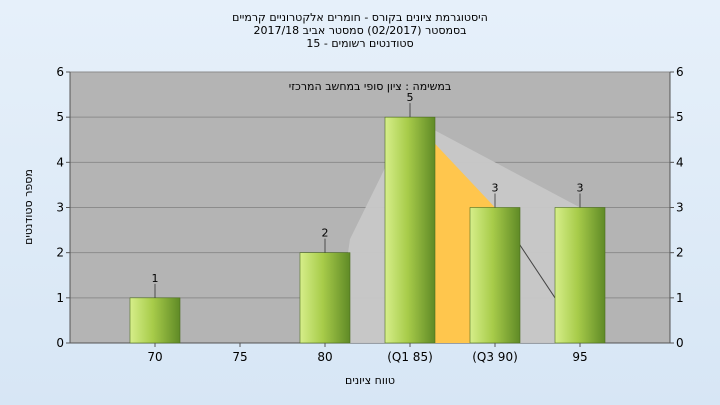  Describe the element at coordinates (410, 97) in the screenshot. I see `data-label: 5` at that location.